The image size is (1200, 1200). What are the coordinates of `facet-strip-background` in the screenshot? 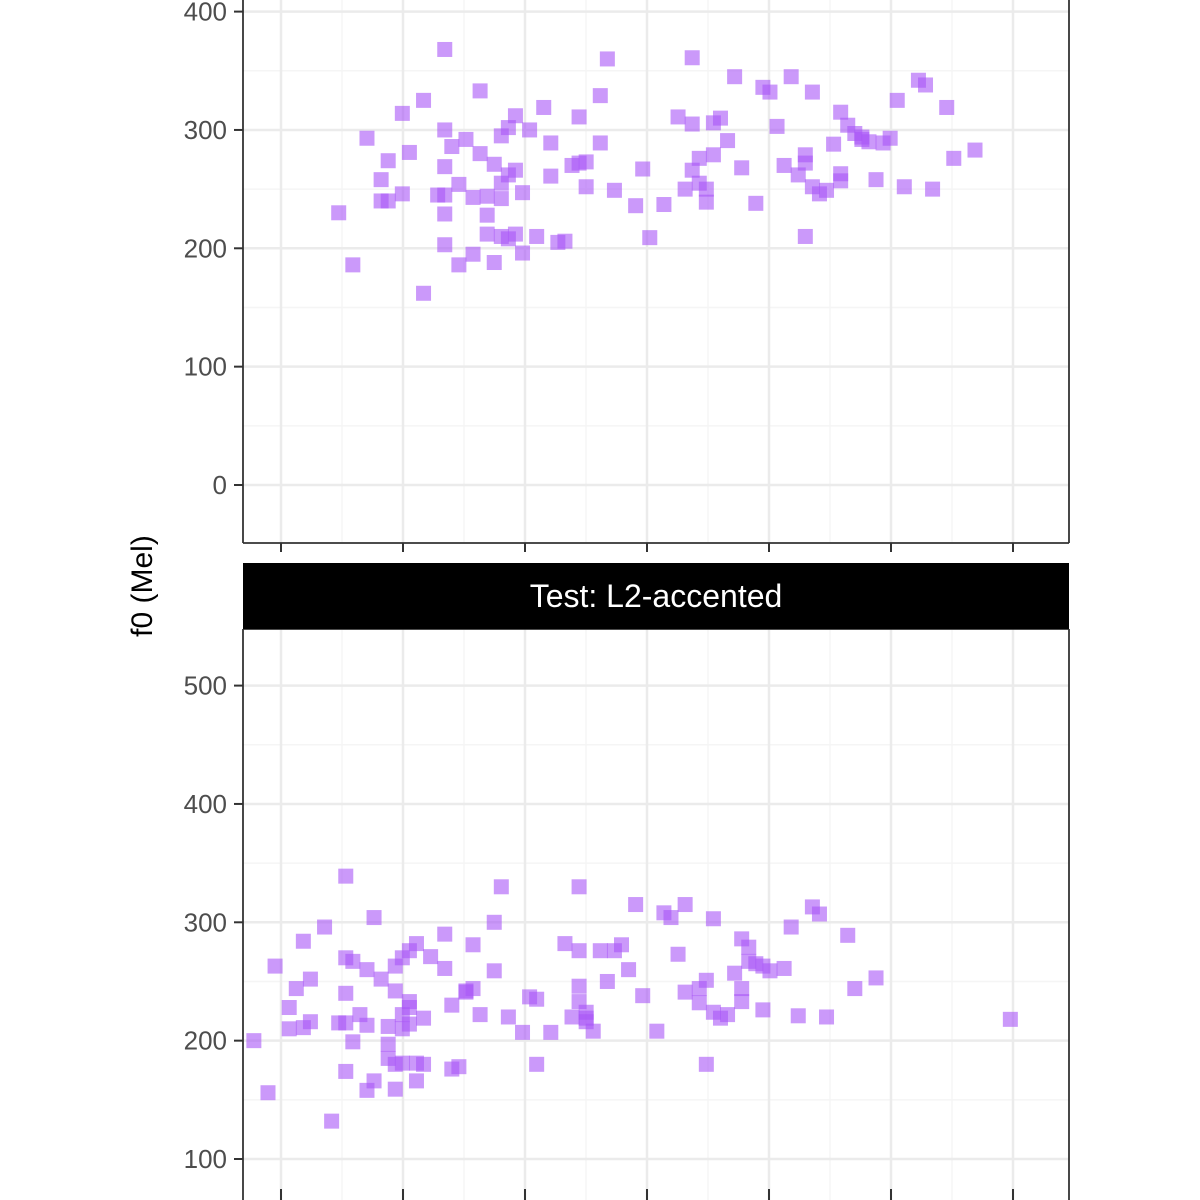 It's located at (656, 596).